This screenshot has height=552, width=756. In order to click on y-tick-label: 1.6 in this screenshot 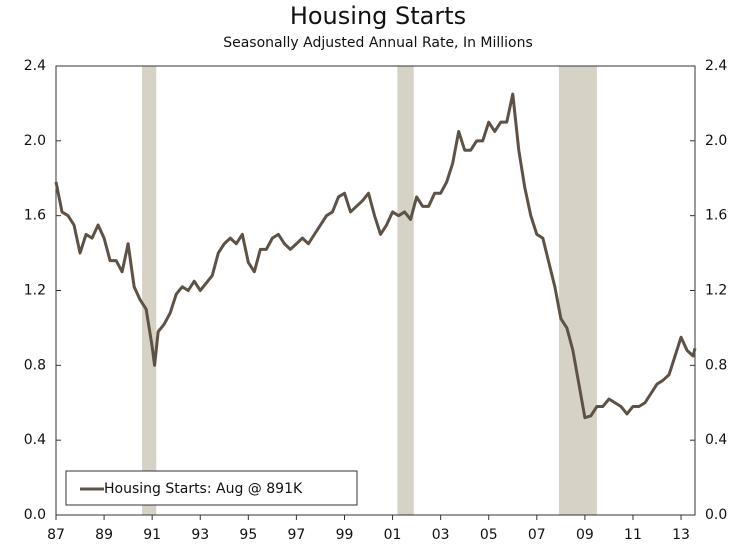, I will do `click(35, 216)`.